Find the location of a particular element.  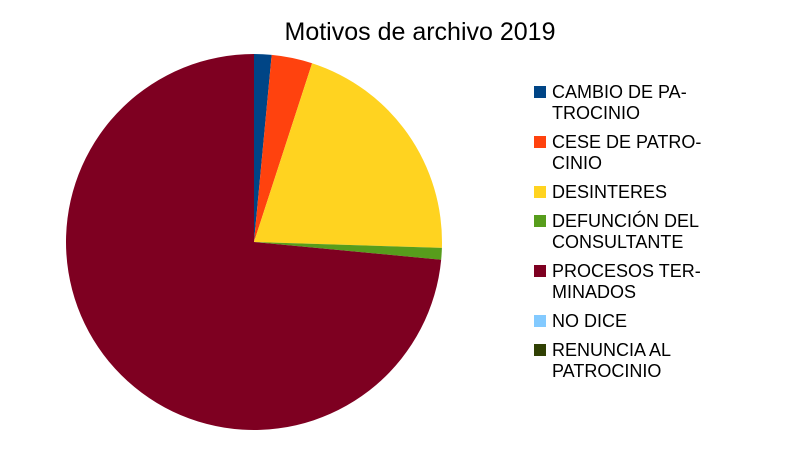

legend-item: DESINTERES is located at coordinates (664, 192).